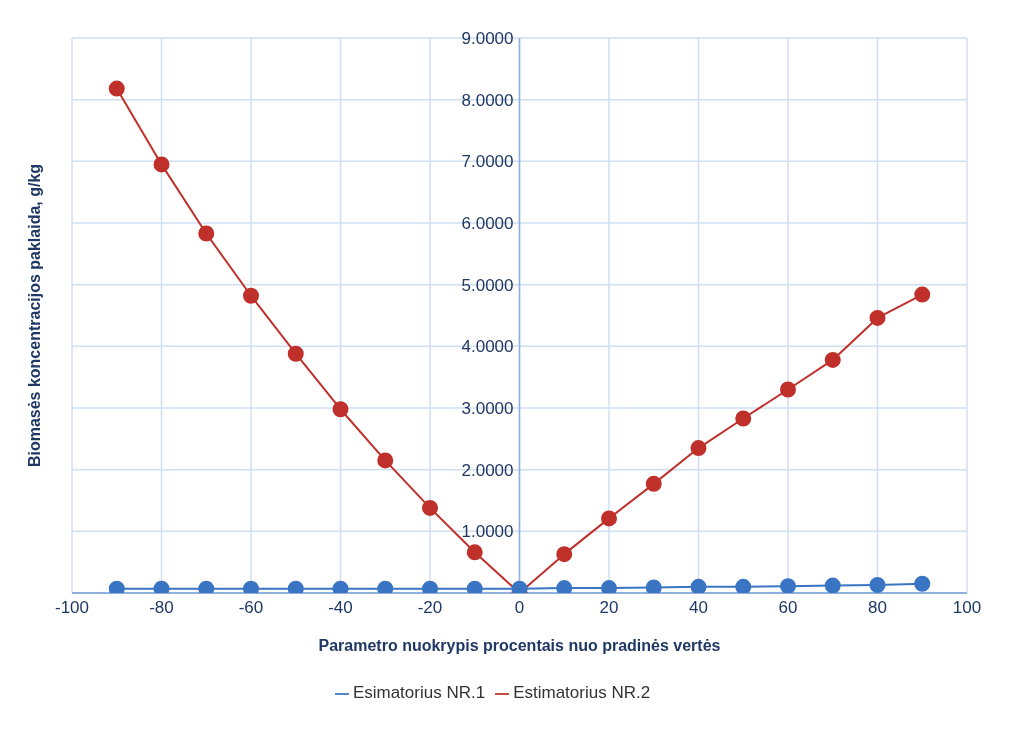 Image resolution: width=1010 pixels, height=747 pixels. What do you see at coordinates (487, 162) in the screenshot?
I see `y-tick-label: 7.0000` at bounding box center [487, 162].